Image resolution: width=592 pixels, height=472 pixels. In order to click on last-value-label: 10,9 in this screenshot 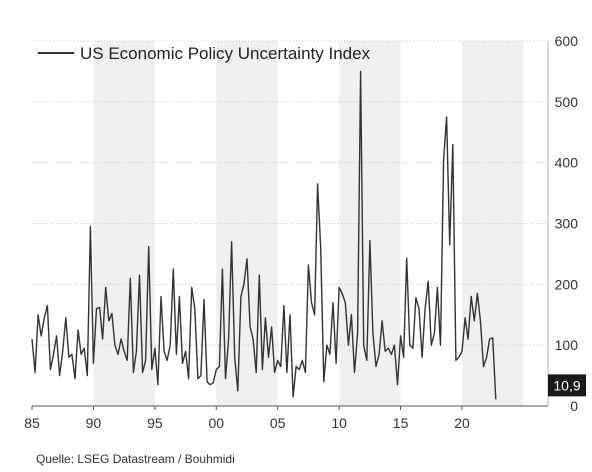, I will do `click(566, 385)`.